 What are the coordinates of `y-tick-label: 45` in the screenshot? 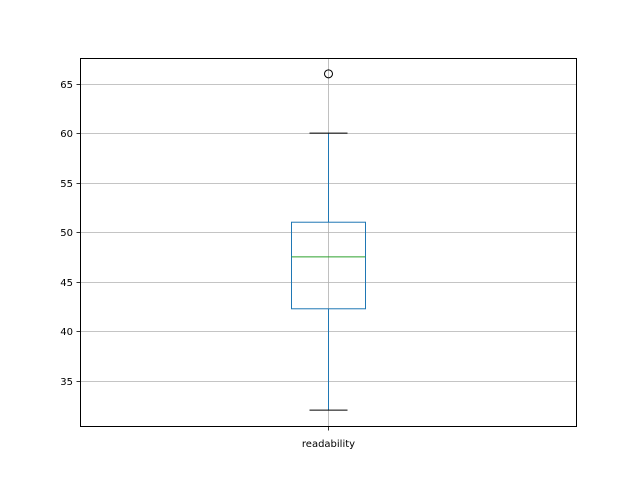 It's located at (66, 283).